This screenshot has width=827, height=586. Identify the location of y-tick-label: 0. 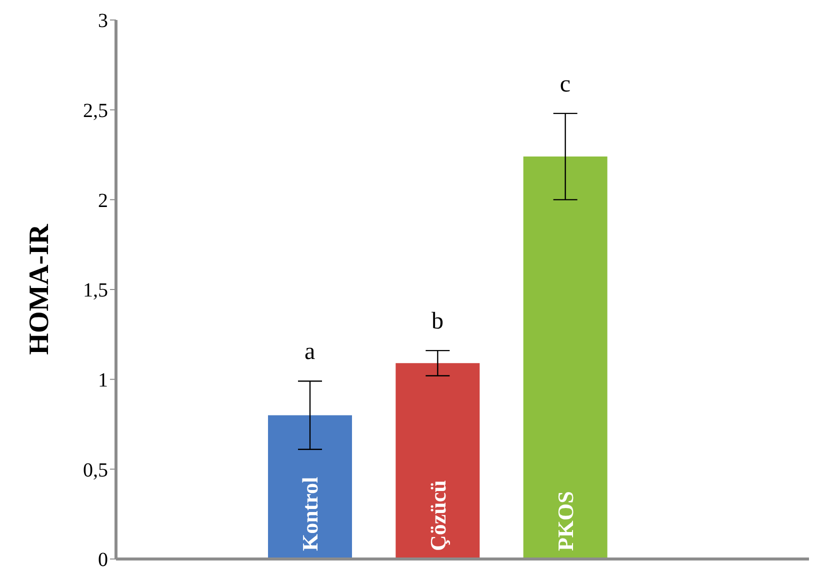
(103, 560).